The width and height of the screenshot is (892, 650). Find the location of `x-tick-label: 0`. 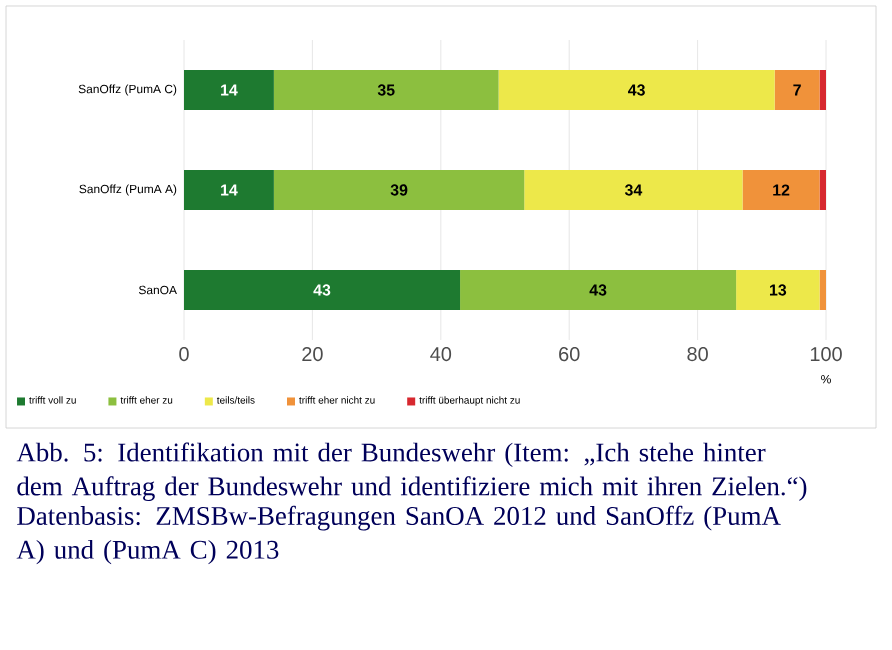

x-tick-label: 0 is located at coordinates (184, 354).